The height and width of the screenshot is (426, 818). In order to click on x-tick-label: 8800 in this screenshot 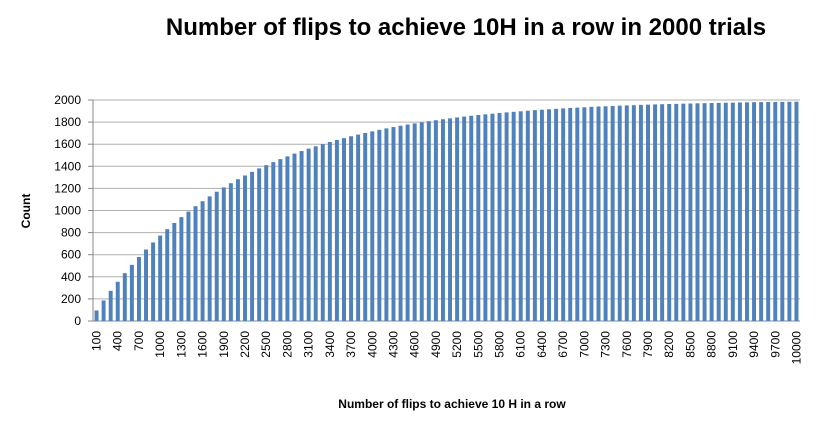, I will do `click(712, 344)`.